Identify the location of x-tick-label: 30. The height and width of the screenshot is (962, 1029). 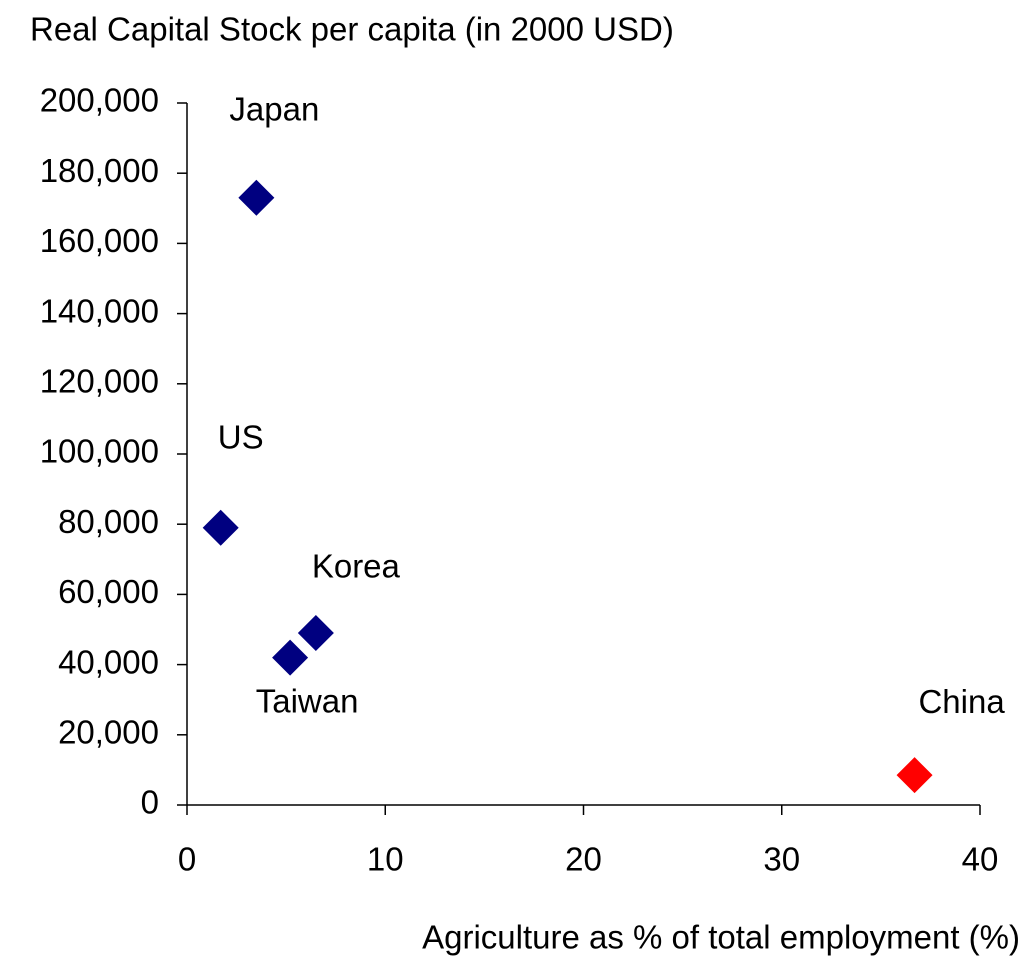
(781, 859).